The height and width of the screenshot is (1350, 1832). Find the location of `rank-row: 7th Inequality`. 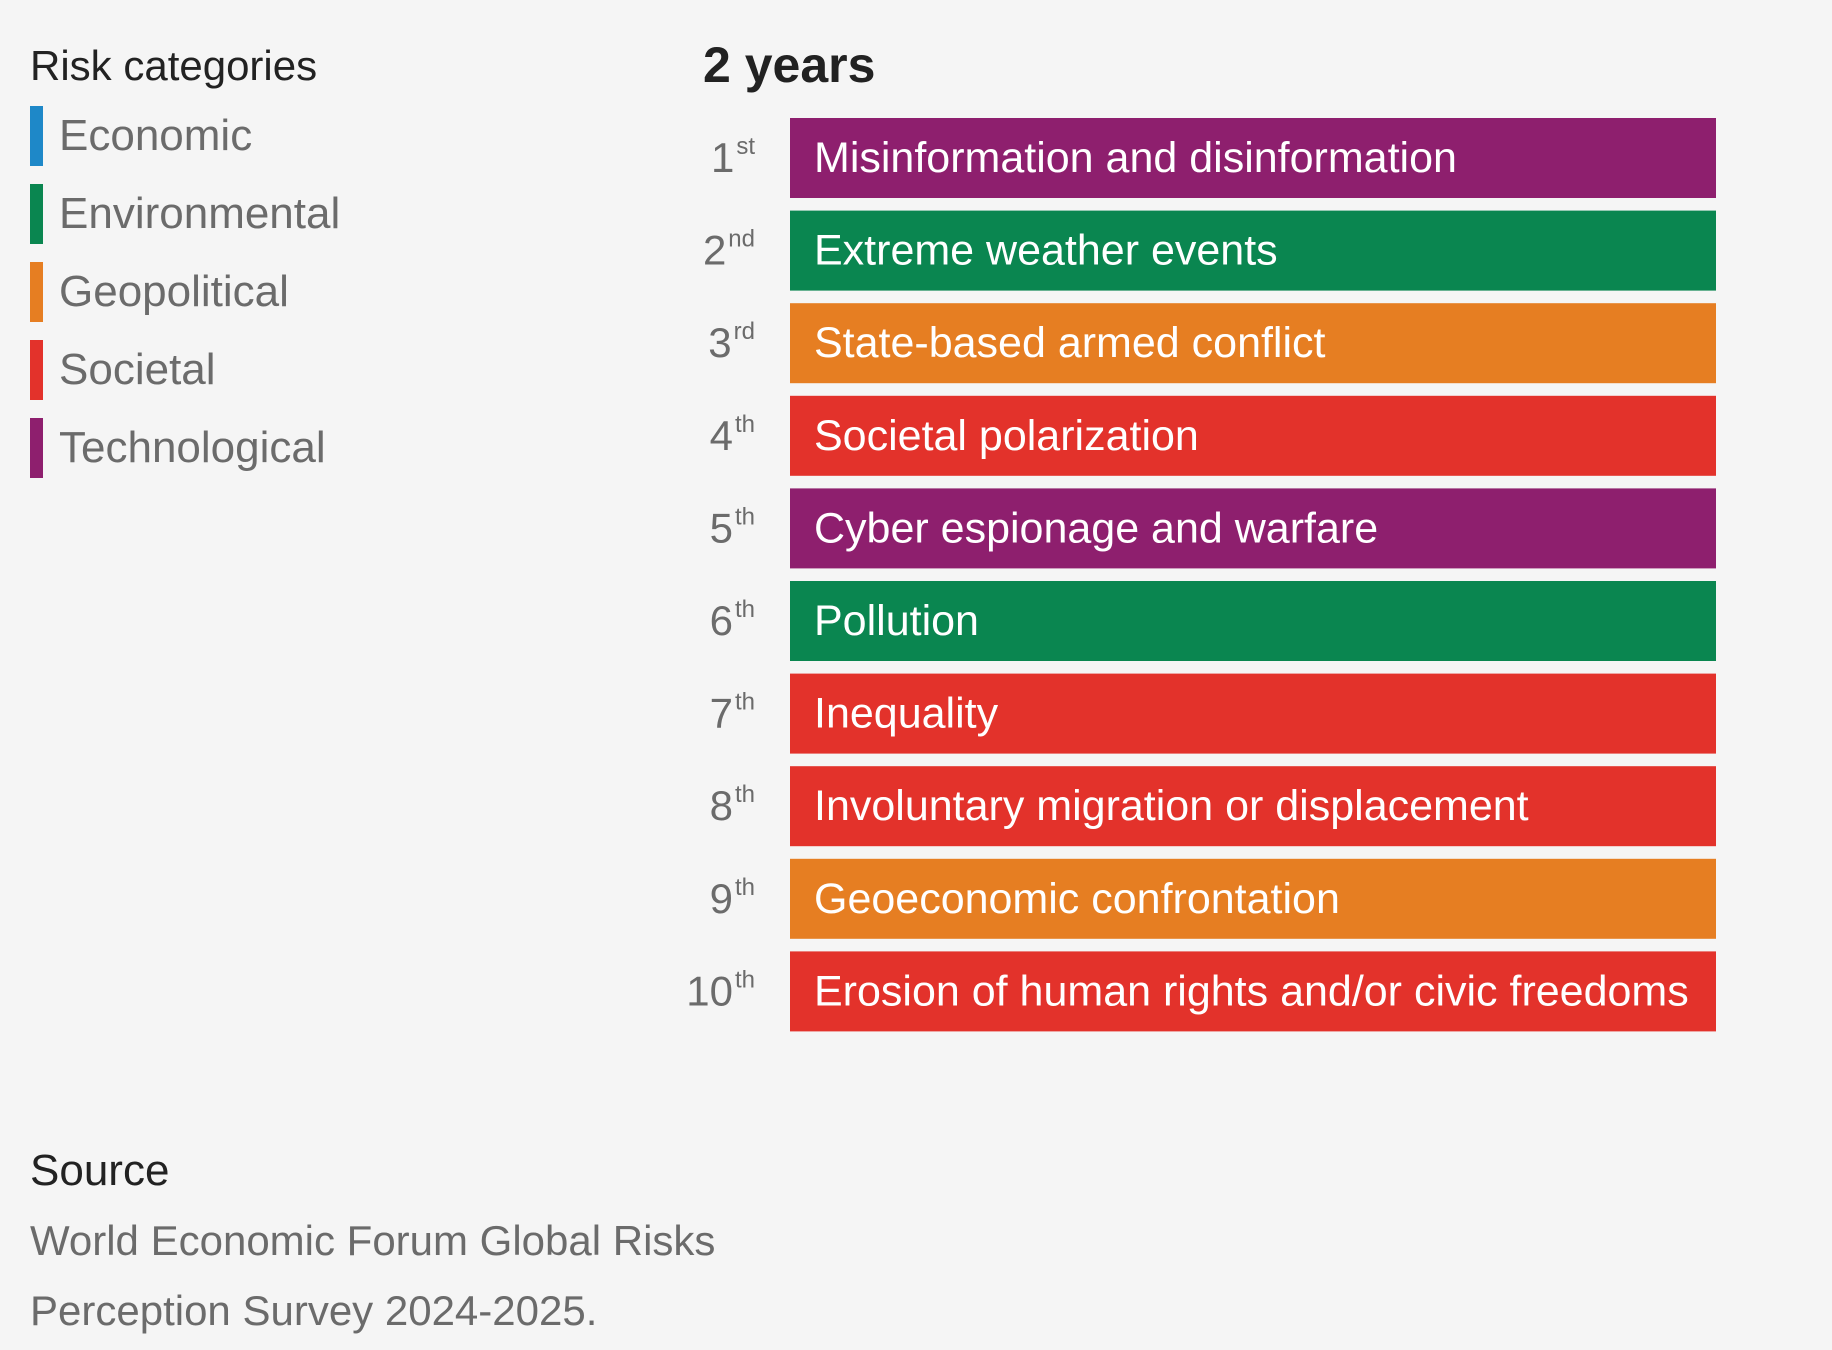

rank-row: 7th Inequality is located at coordinates (1213, 713).